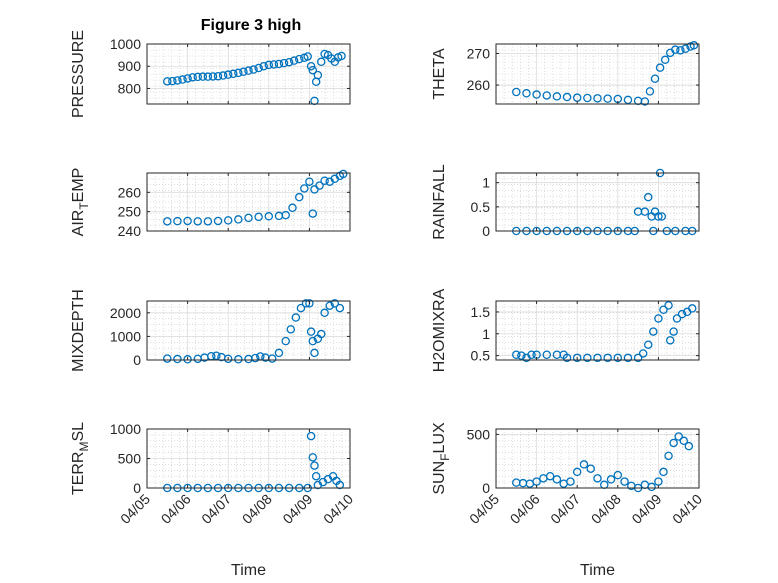 The image size is (778, 583). I want to click on y-axis-label: PRESSURE, so click(78, 74).